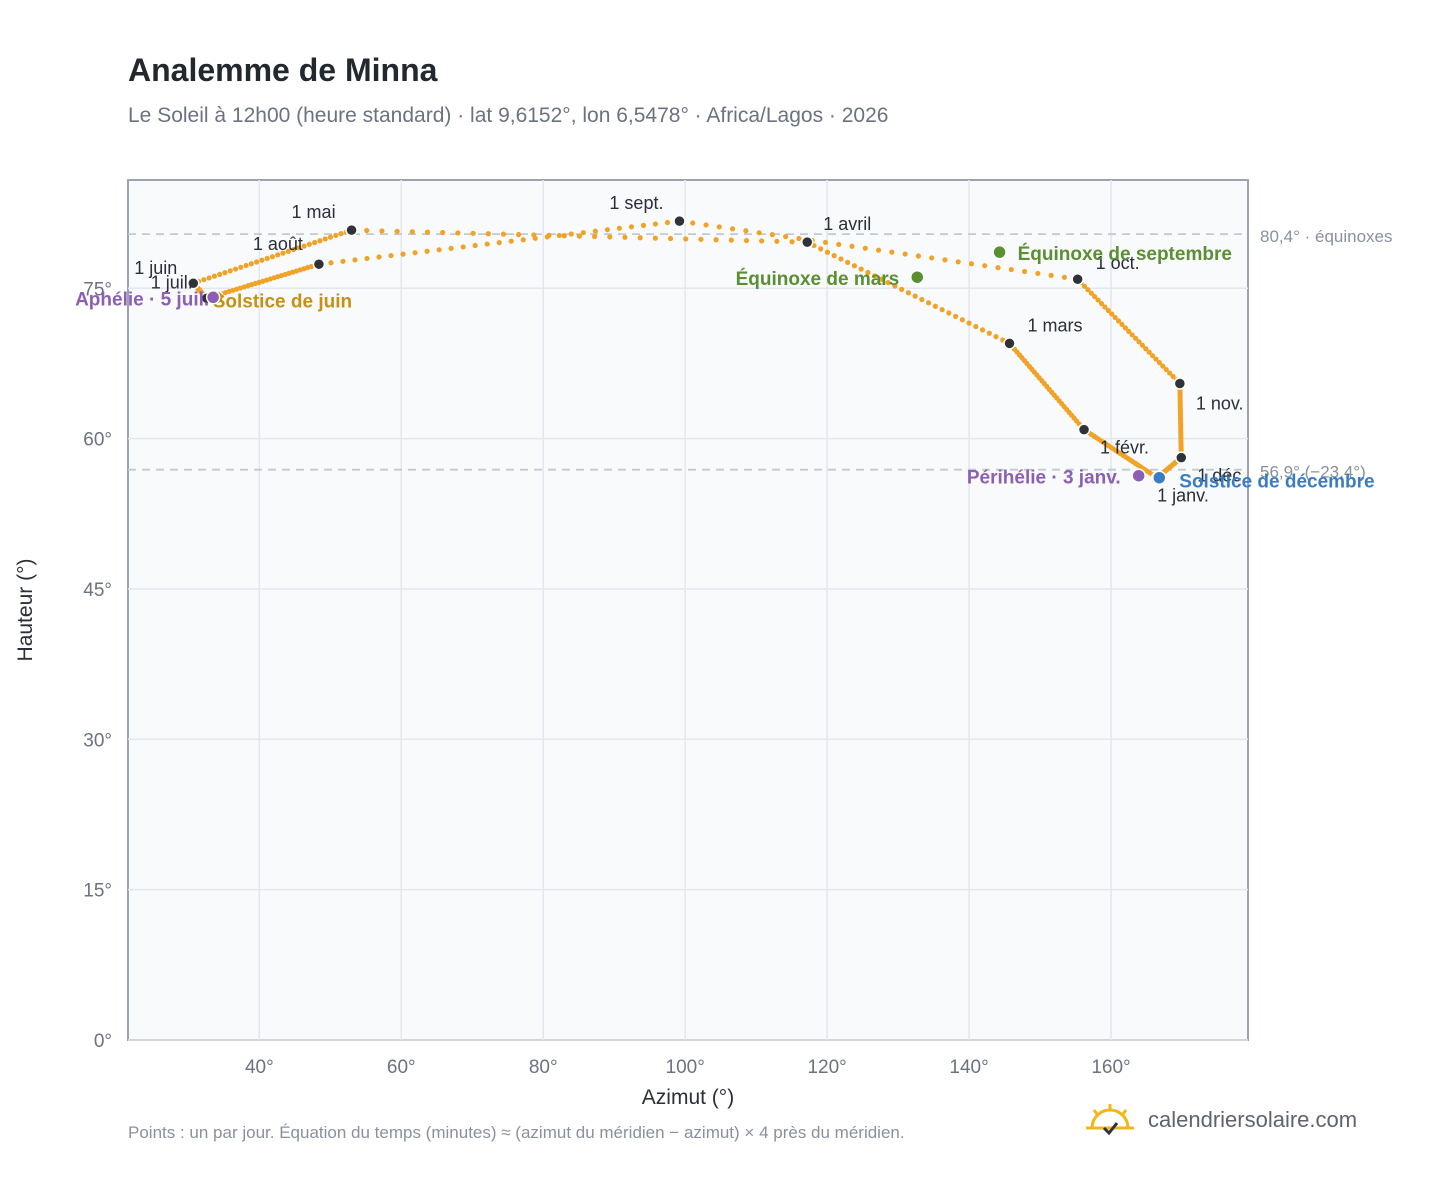  What do you see at coordinates (97, 740) in the screenshot?
I see `y-tick-label: 30°` at bounding box center [97, 740].